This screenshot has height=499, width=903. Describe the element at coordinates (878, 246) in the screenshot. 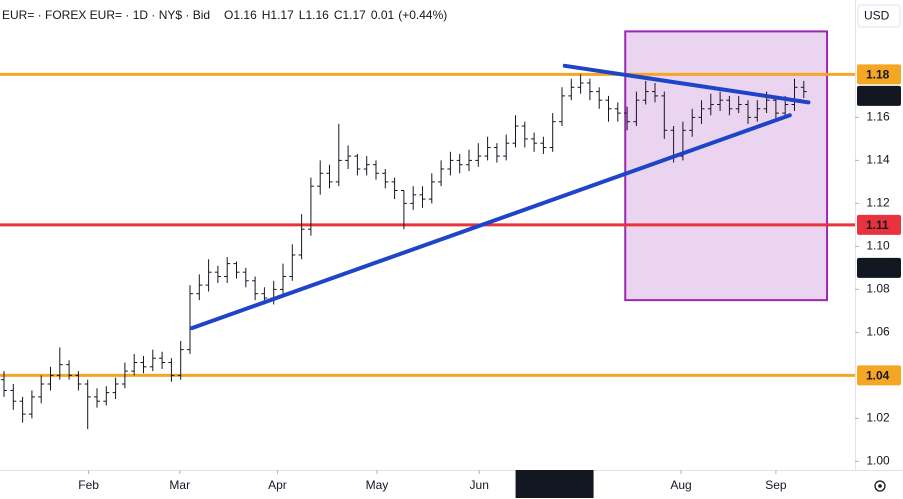

I see `y-tick-label: 1.10` at that location.